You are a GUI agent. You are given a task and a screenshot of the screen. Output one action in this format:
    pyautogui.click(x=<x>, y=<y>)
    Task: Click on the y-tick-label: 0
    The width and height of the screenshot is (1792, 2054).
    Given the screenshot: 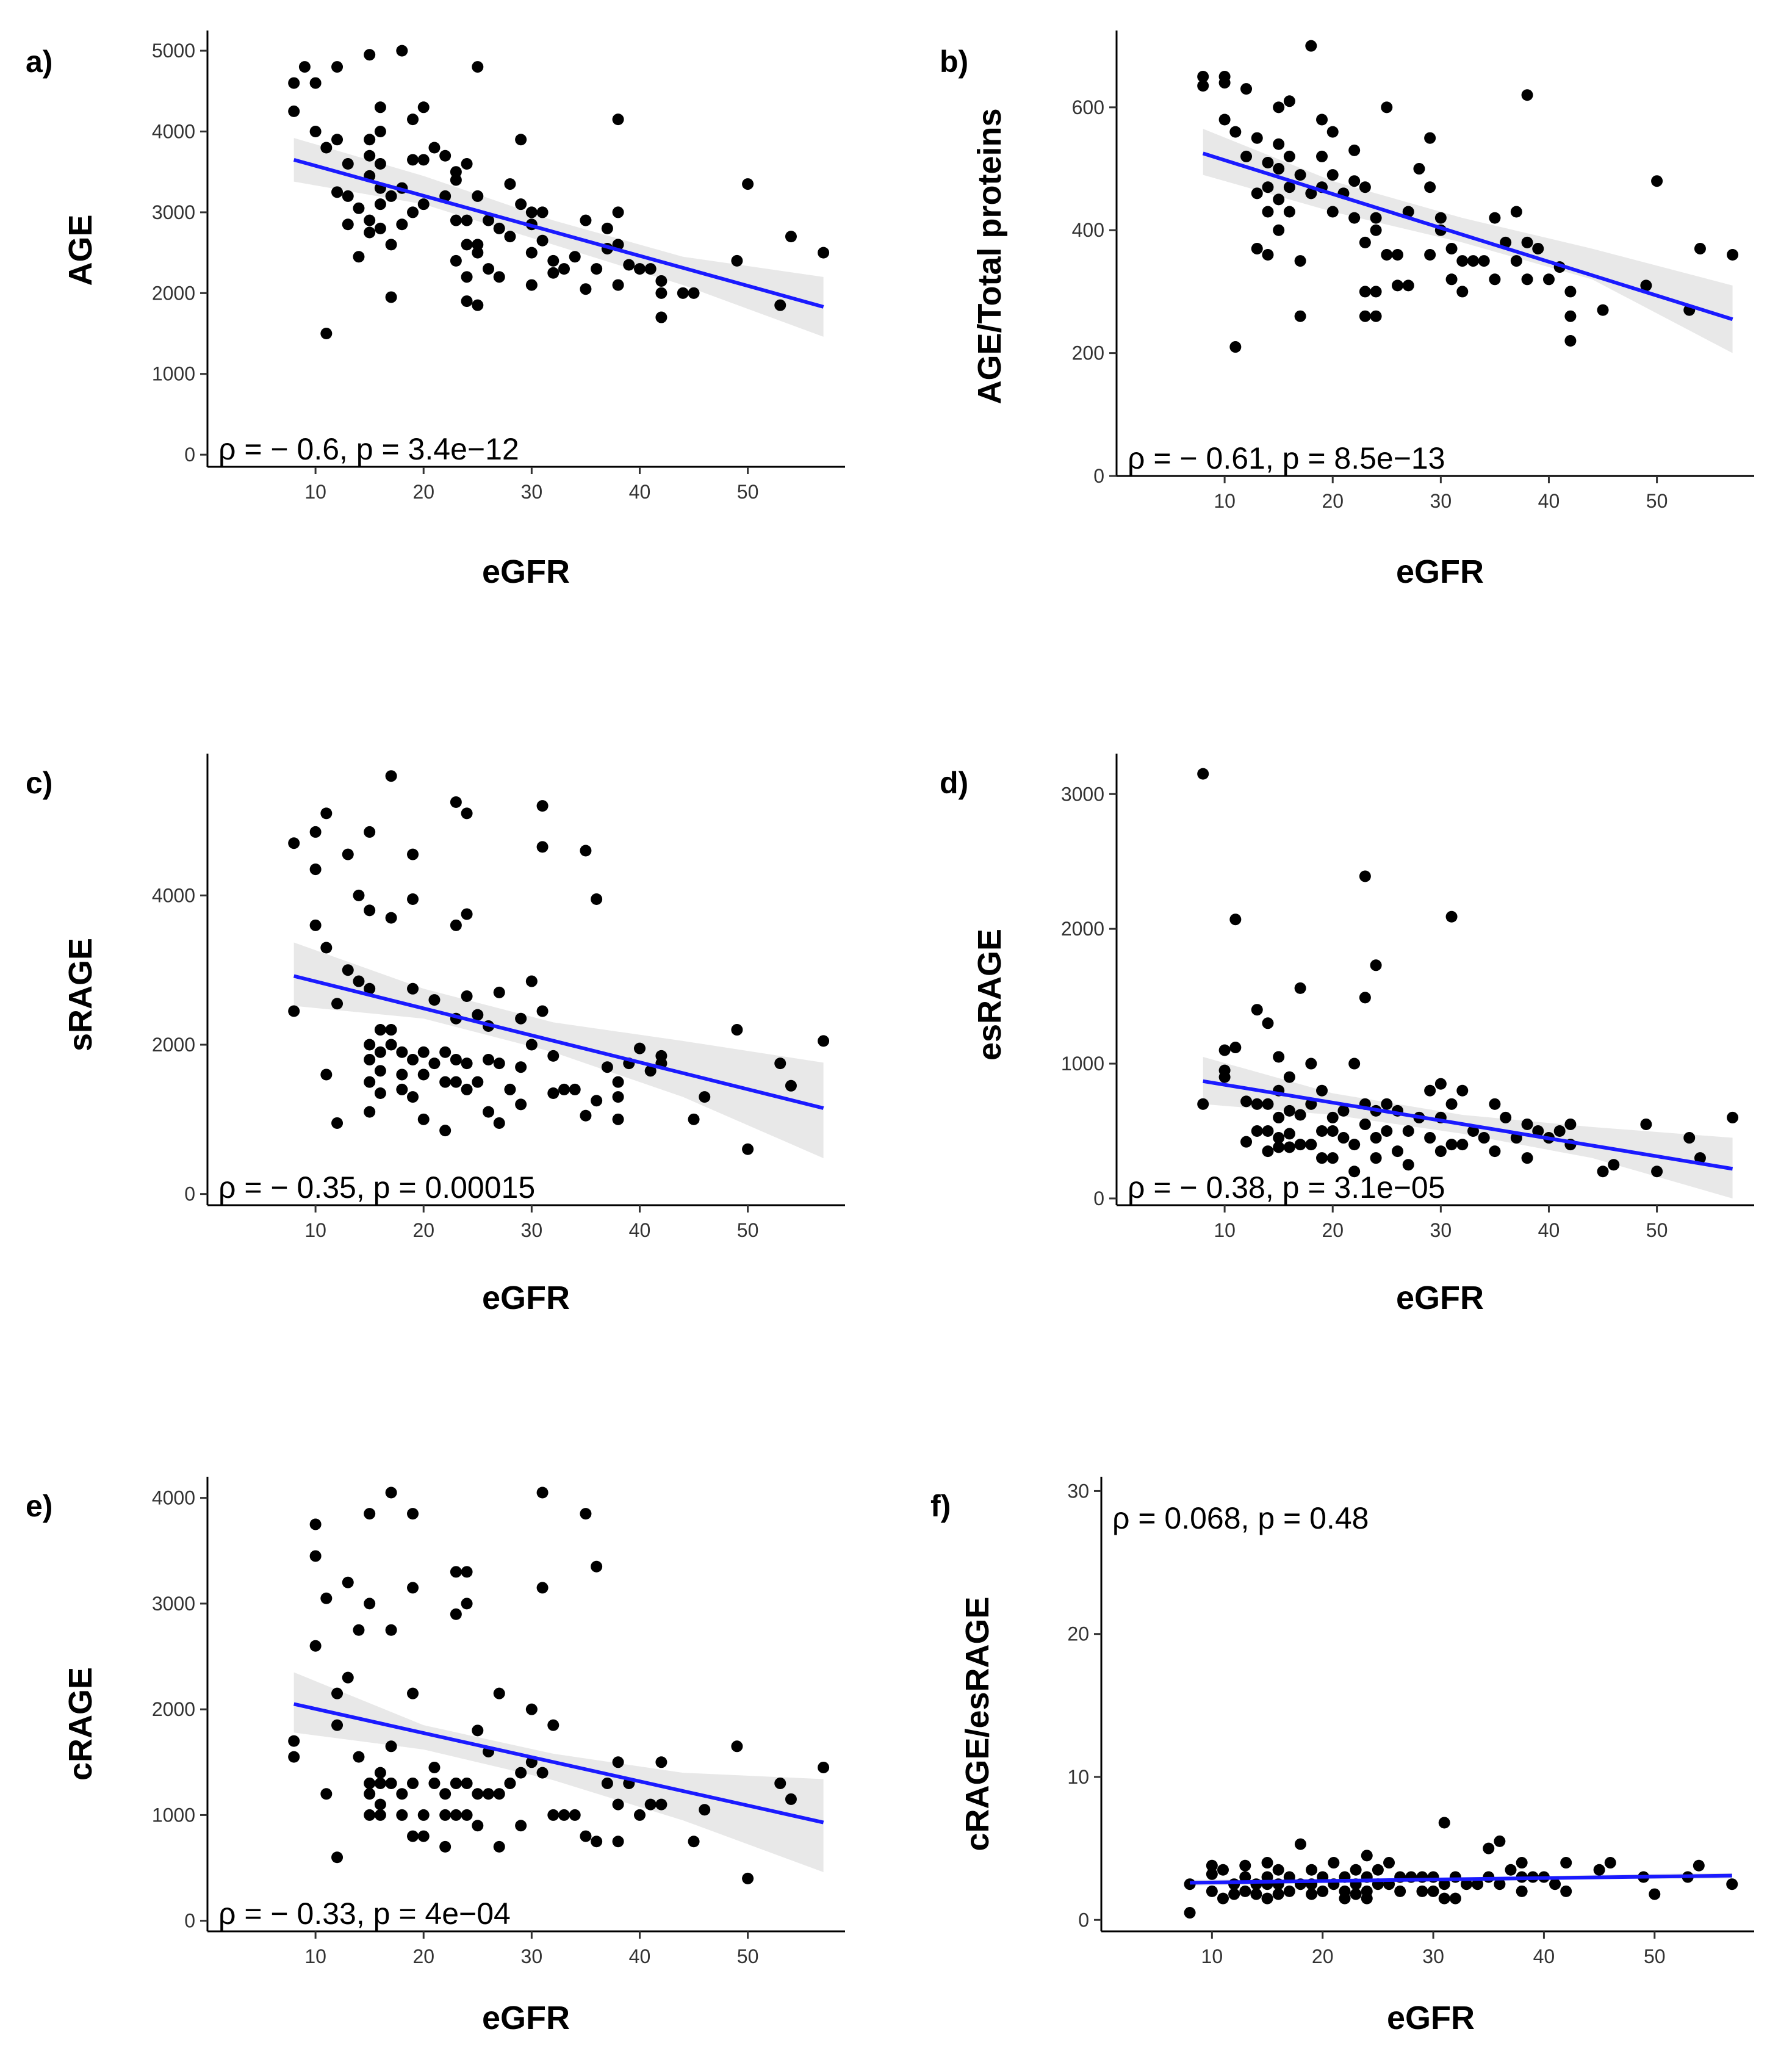 What is the action you would take?
    pyautogui.click(x=189, y=455)
    